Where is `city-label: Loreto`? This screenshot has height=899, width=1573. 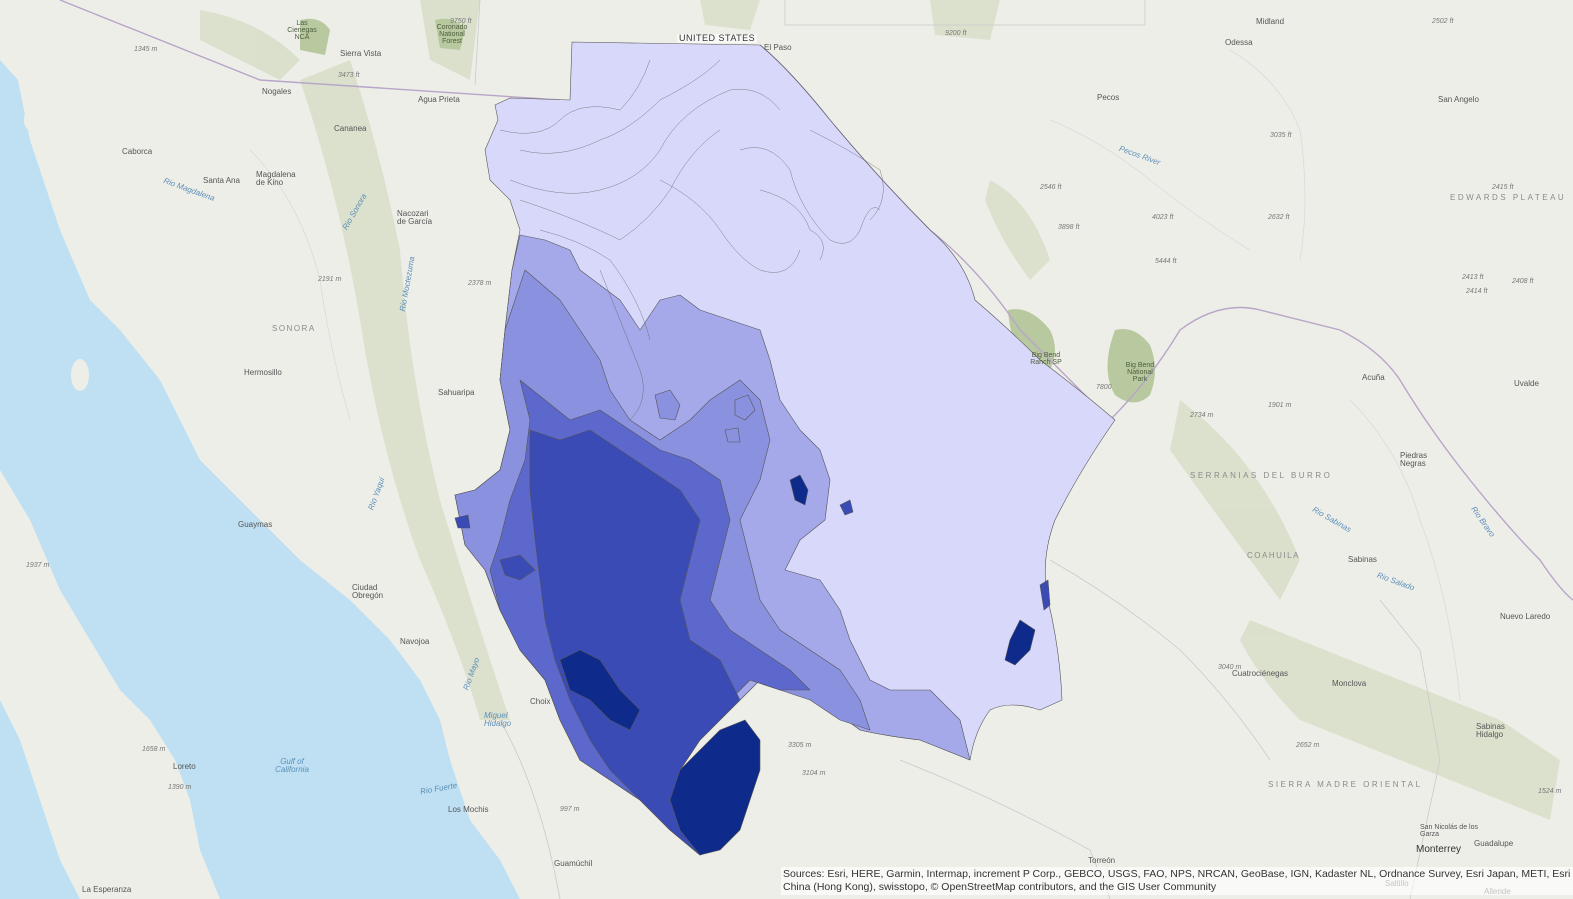
city-label: Loreto is located at coordinates (184, 766).